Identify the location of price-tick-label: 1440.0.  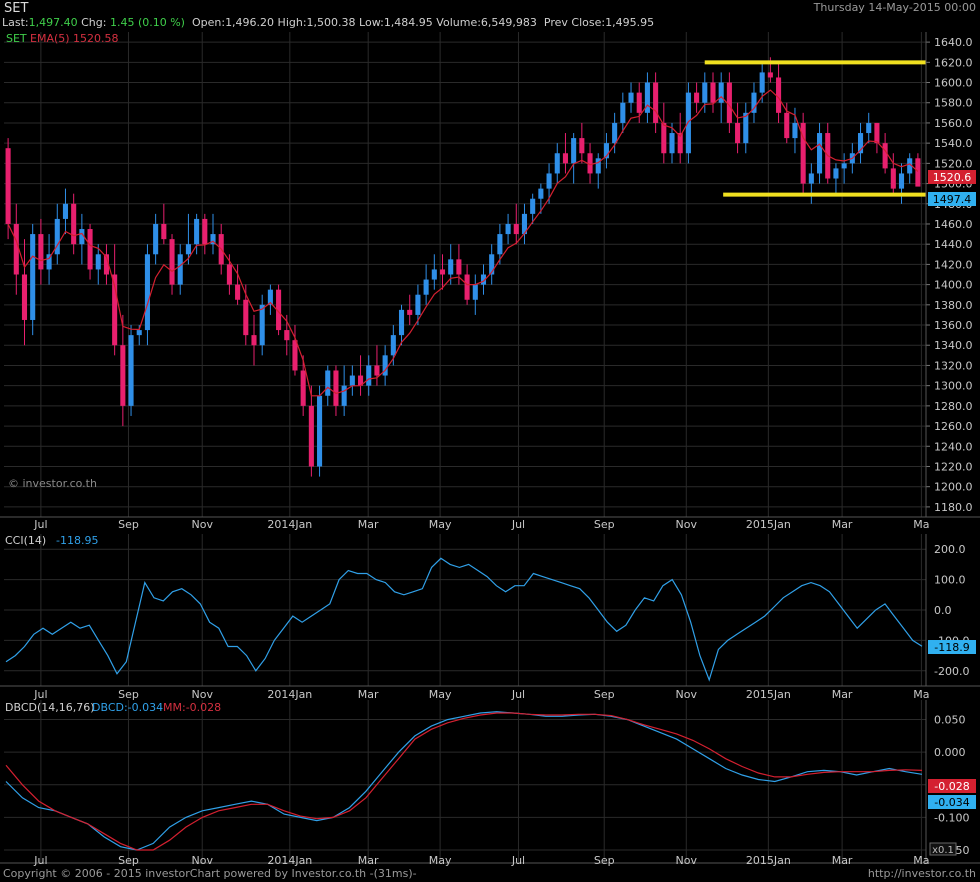
(953, 244).